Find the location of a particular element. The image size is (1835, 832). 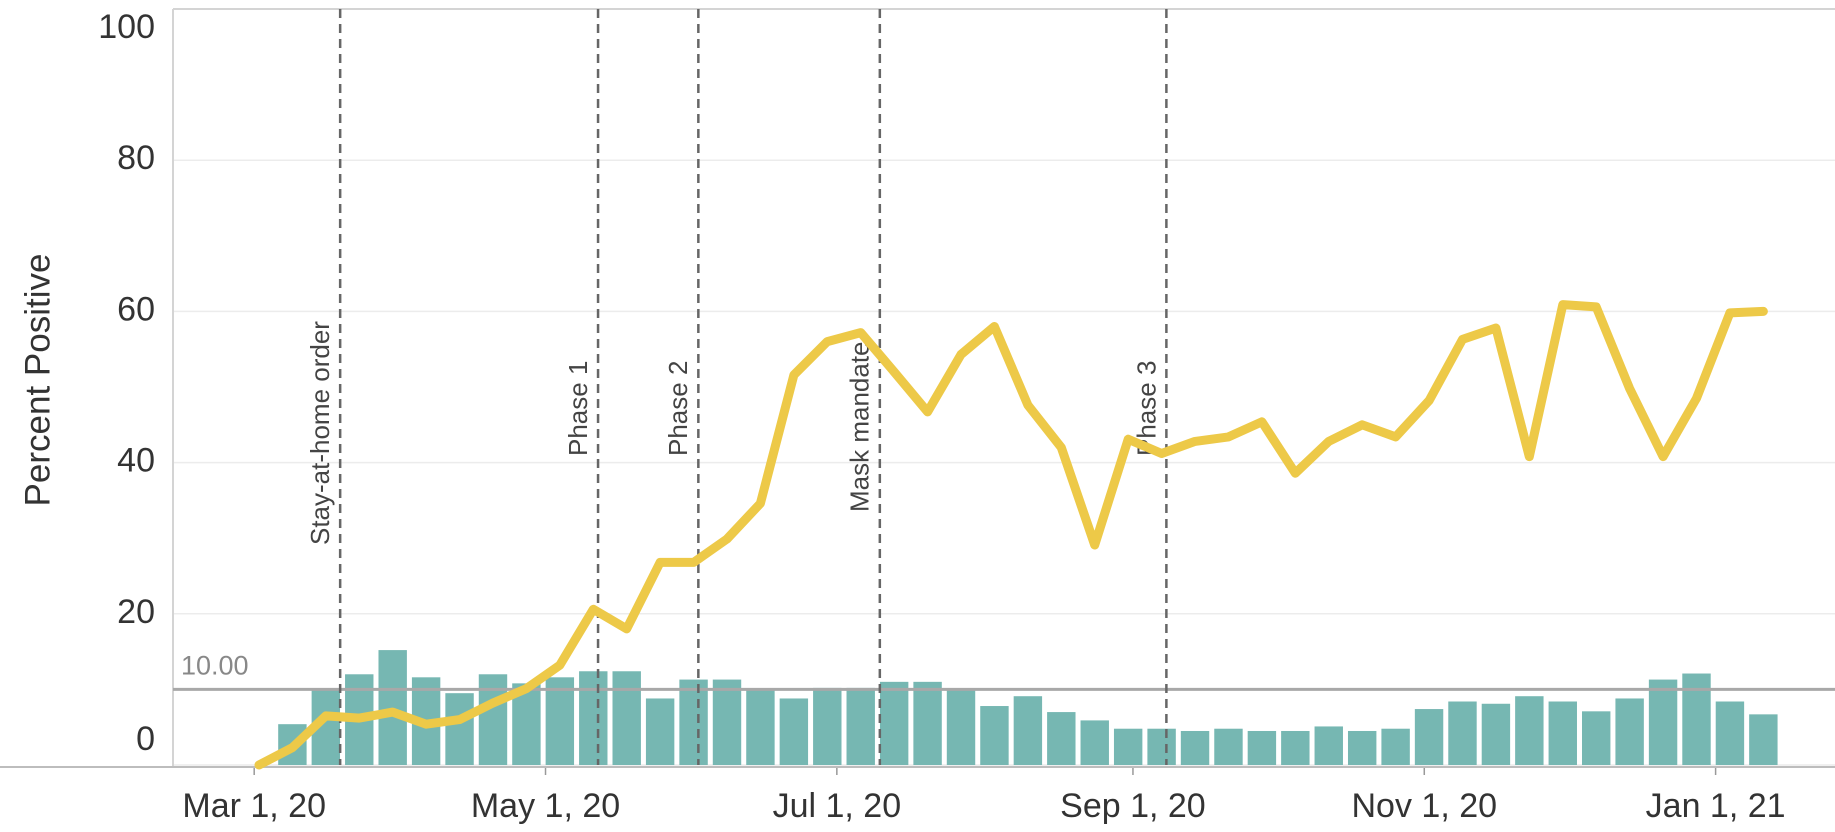

x-tick-label: May 1, 20 is located at coordinates (545, 806).